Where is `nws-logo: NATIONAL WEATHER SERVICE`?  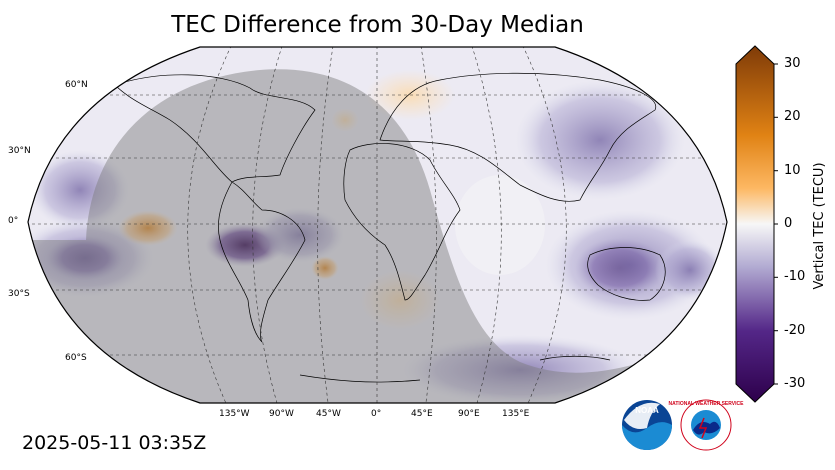 nws-logo: NATIONAL WEATHER SERVICE is located at coordinates (707, 425).